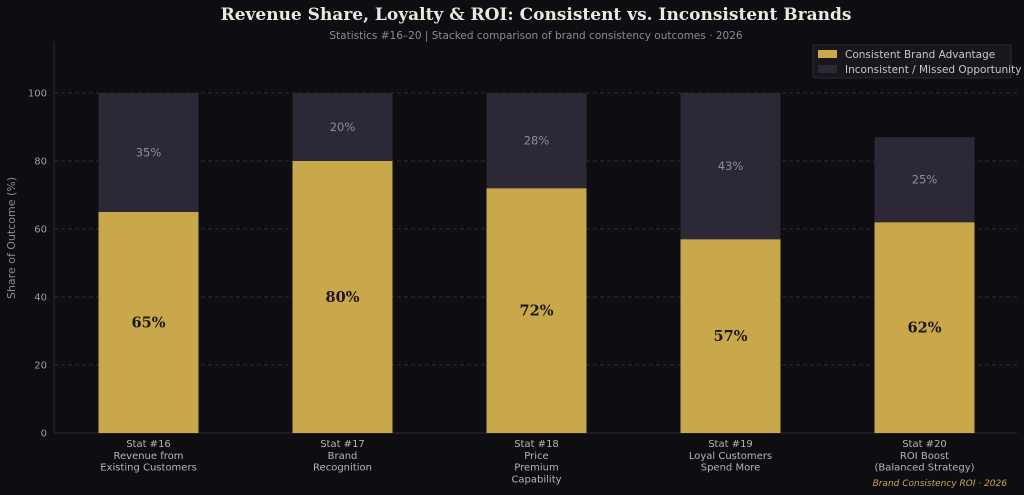  What do you see at coordinates (536, 462) in the screenshot?
I see `x-tick-label: Stat #18 Price Premium Capability` at bounding box center [536, 462].